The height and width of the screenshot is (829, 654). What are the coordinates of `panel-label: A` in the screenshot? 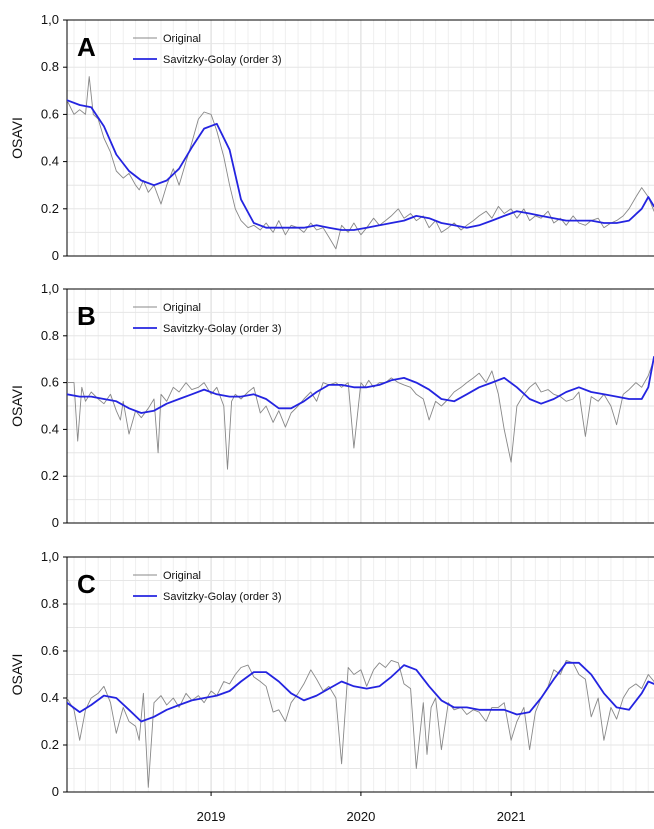 It's located at (86, 47).